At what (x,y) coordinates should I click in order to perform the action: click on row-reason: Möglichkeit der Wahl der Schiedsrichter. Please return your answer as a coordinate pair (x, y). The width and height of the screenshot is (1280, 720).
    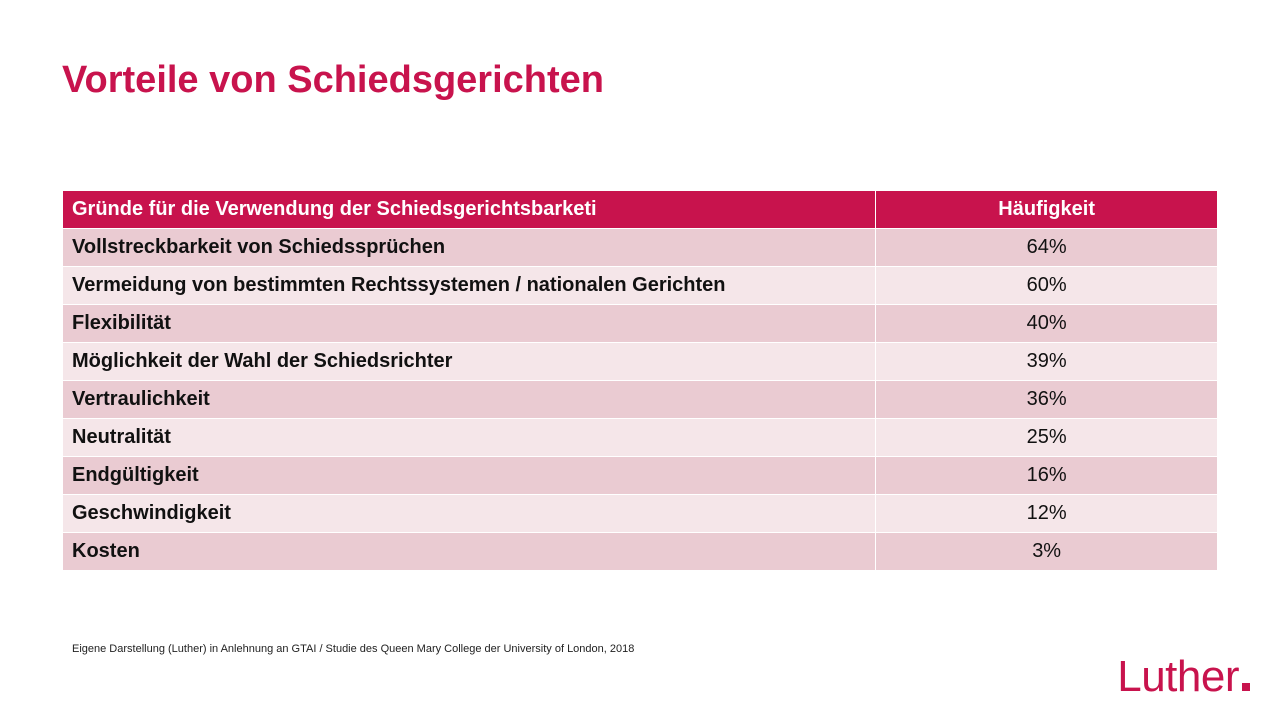
    Looking at the image, I should click on (469, 361).